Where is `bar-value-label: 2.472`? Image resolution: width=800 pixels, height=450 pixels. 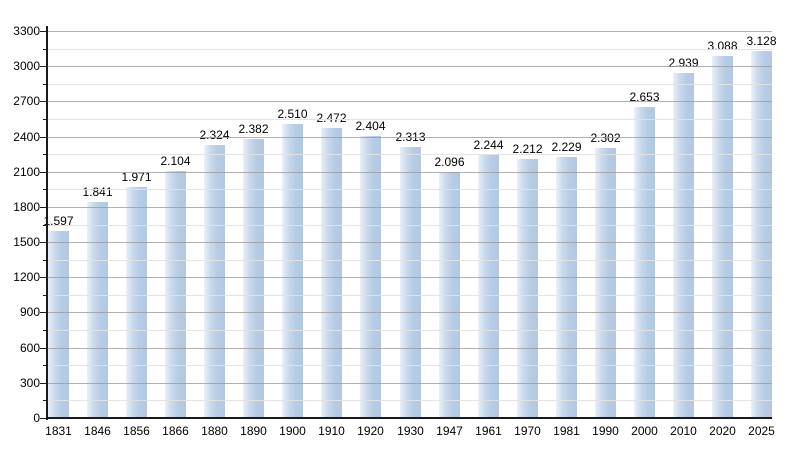 bar-value-label: 2.472 is located at coordinates (331, 118).